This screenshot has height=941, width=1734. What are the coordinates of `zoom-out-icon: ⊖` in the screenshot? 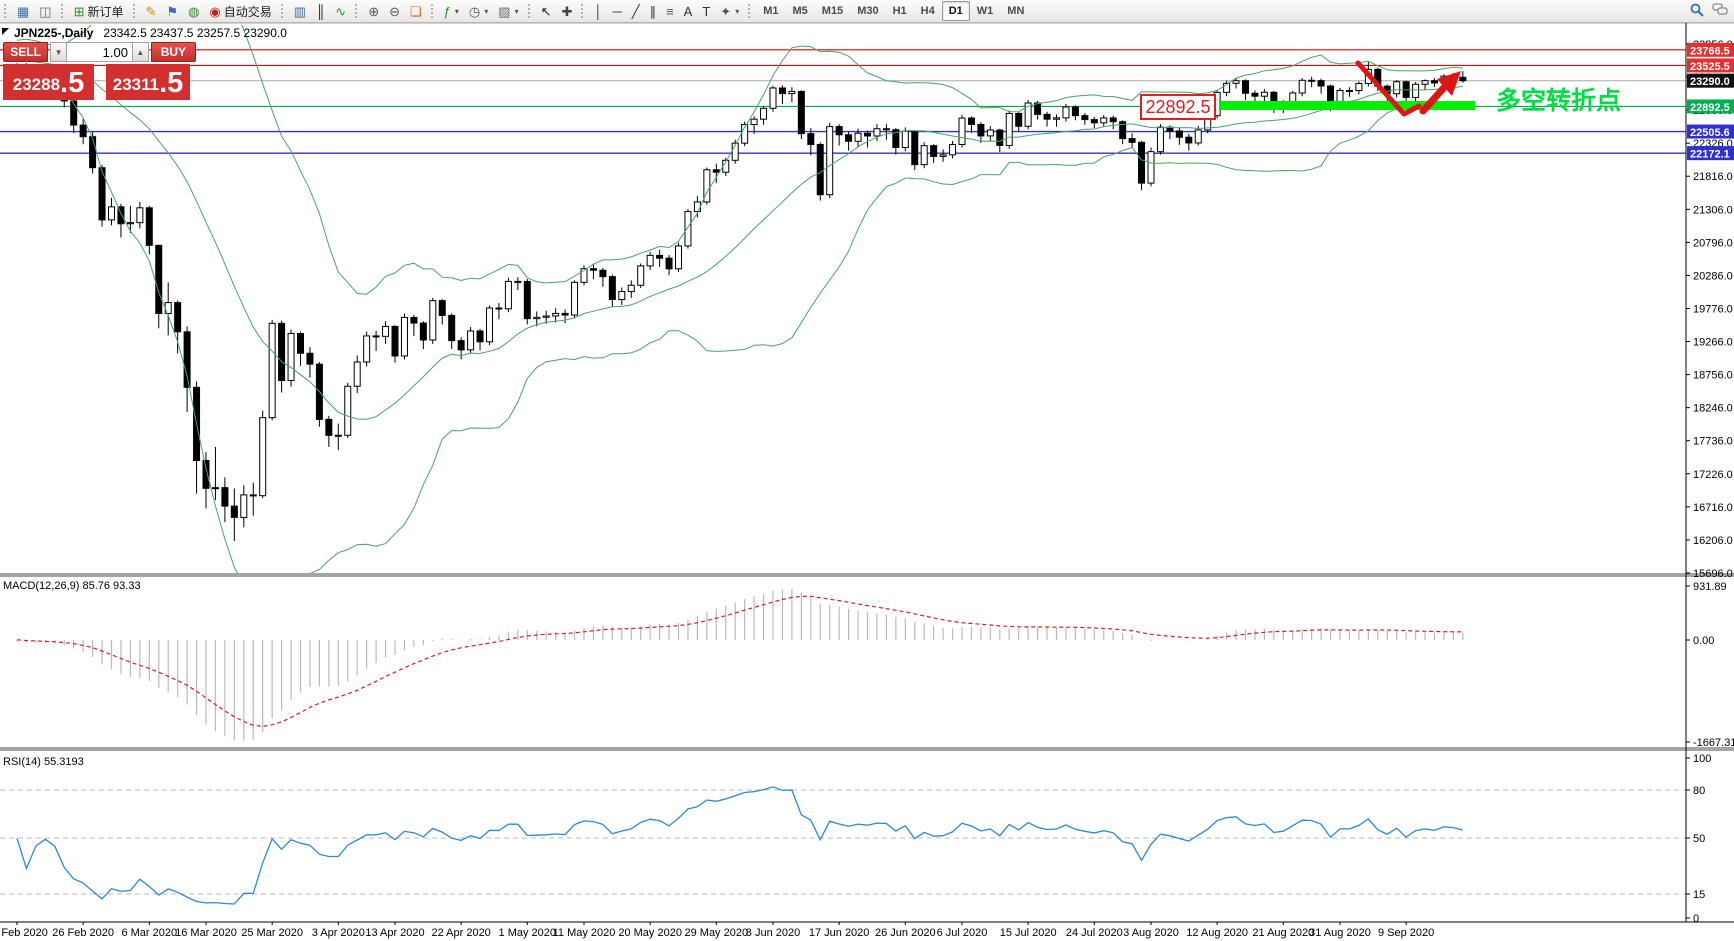 It's located at (394, 11).